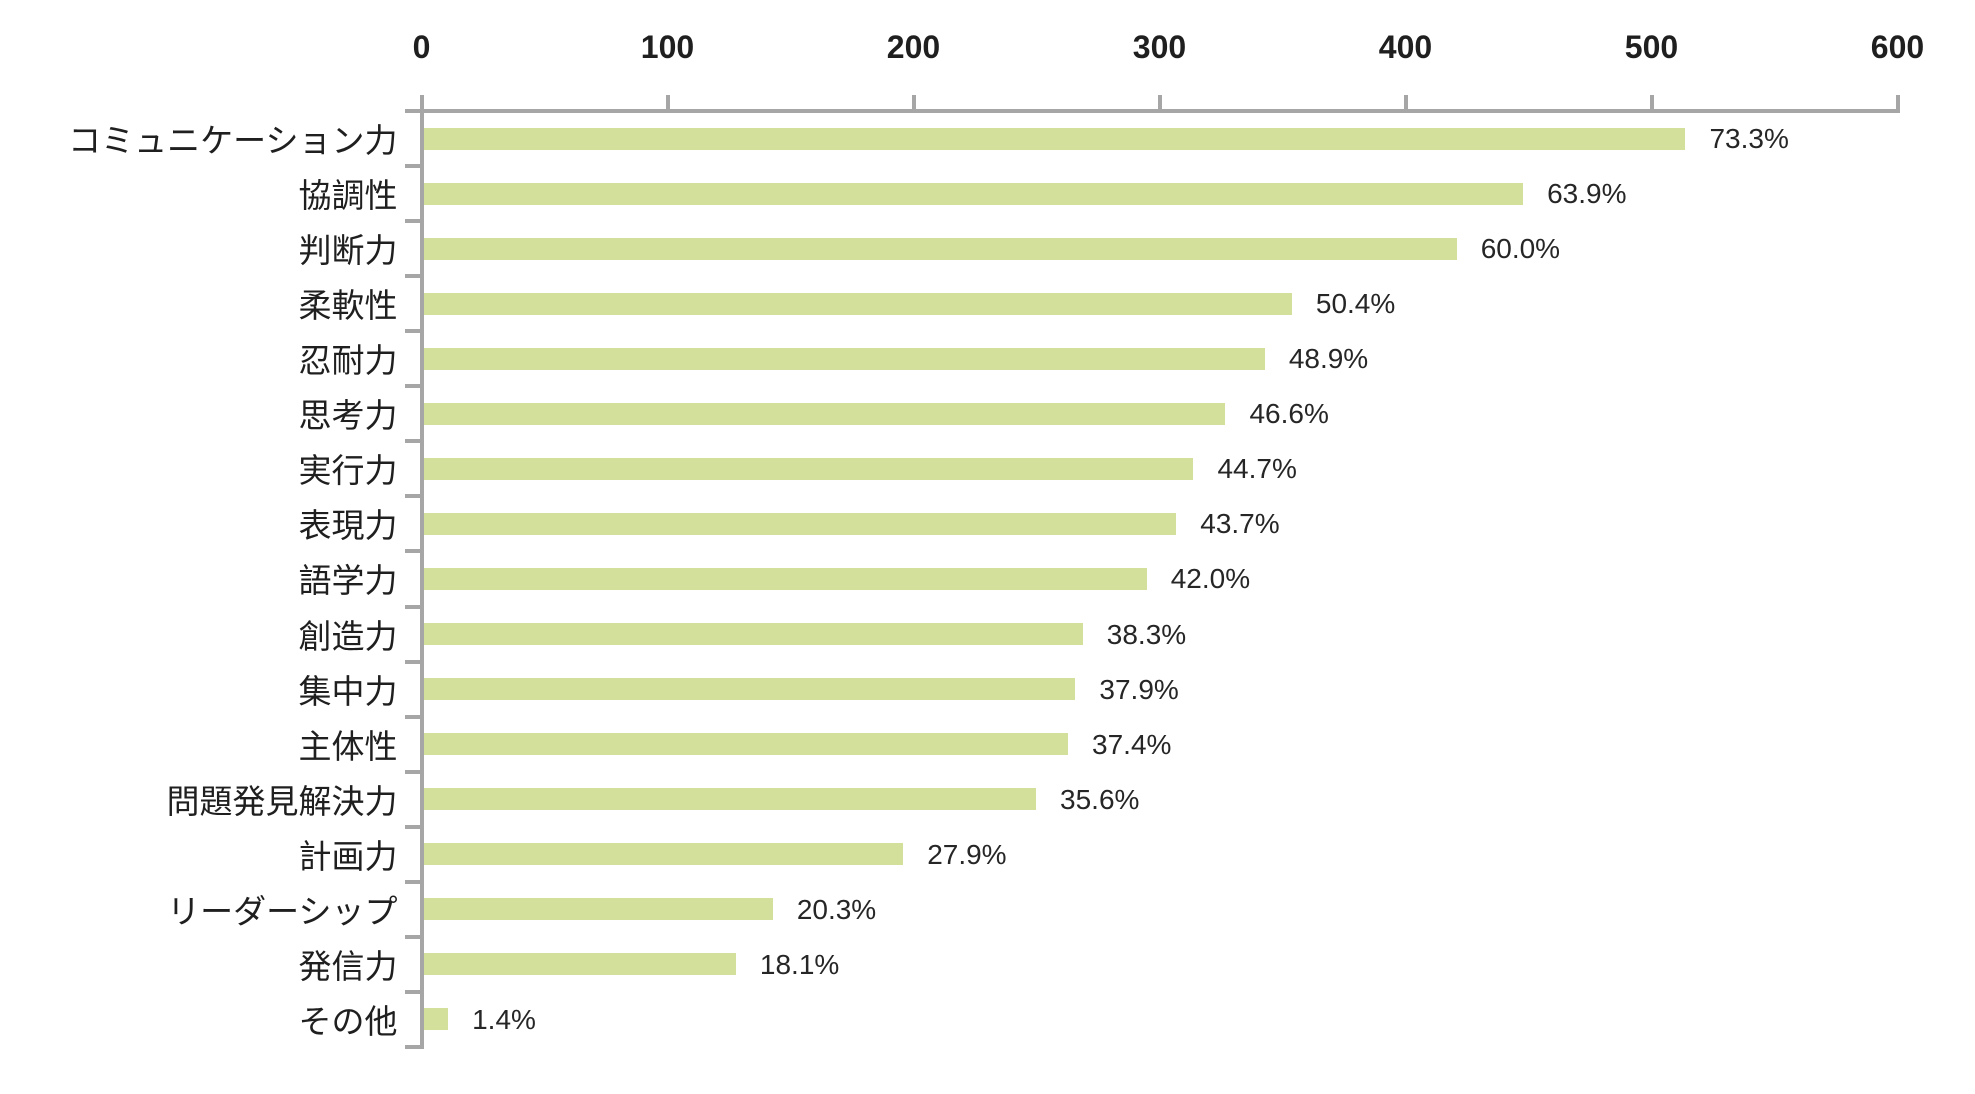 Image resolution: width=1975 pixels, height=1094 pixels. What do you see at coordinates (348, 581) in the screenshot?
I see `category-label: 語学力` at bounding box center [348, 581].